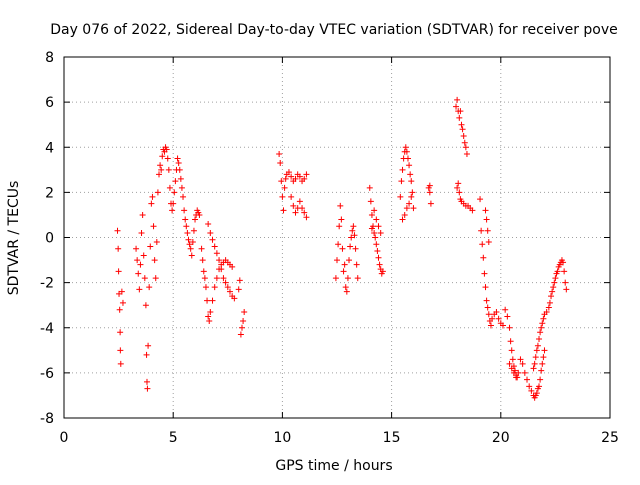  What do you see at coordinates (47, 419) in the screenshot?
I see `y-tick-label: -8` at bounding box center [47, 419].